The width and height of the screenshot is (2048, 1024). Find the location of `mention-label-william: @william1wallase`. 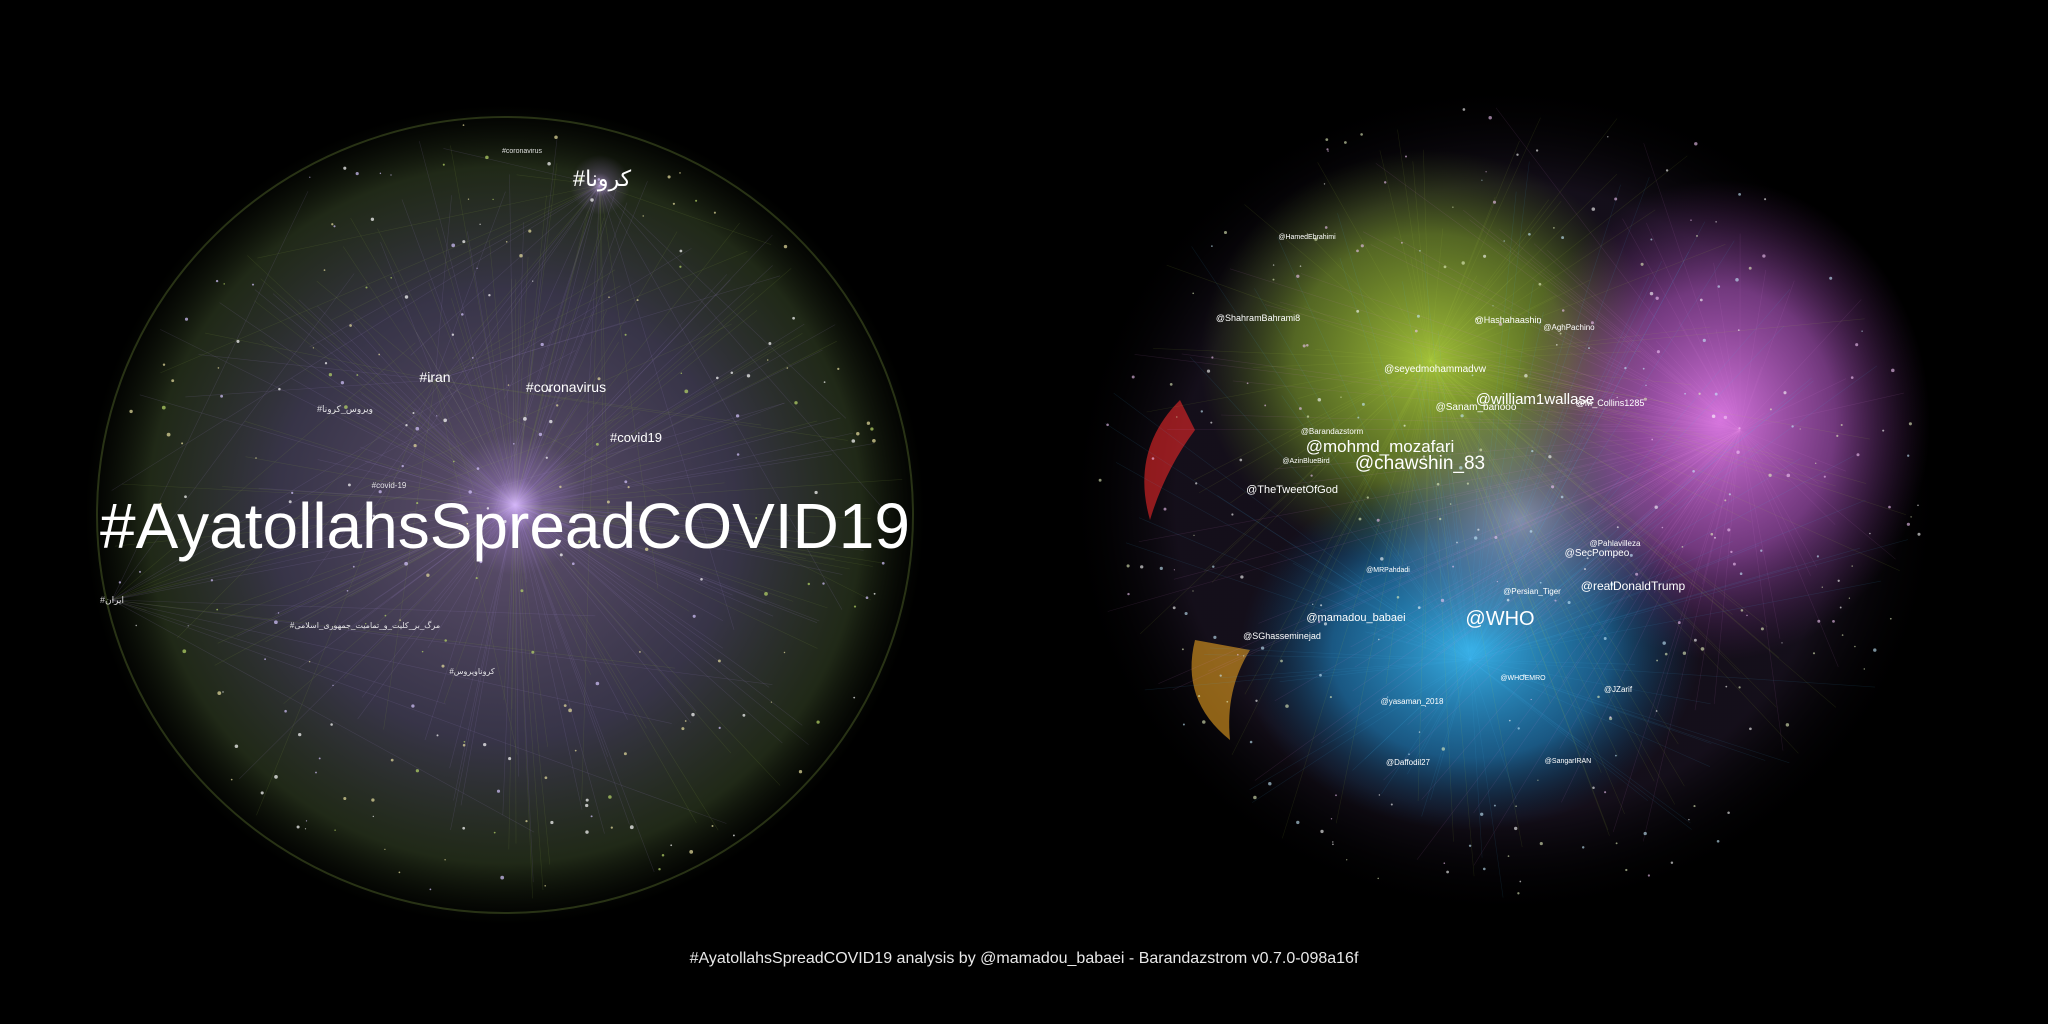

mention-label-william: @william1wallase is located at coordinates (1535, 399).